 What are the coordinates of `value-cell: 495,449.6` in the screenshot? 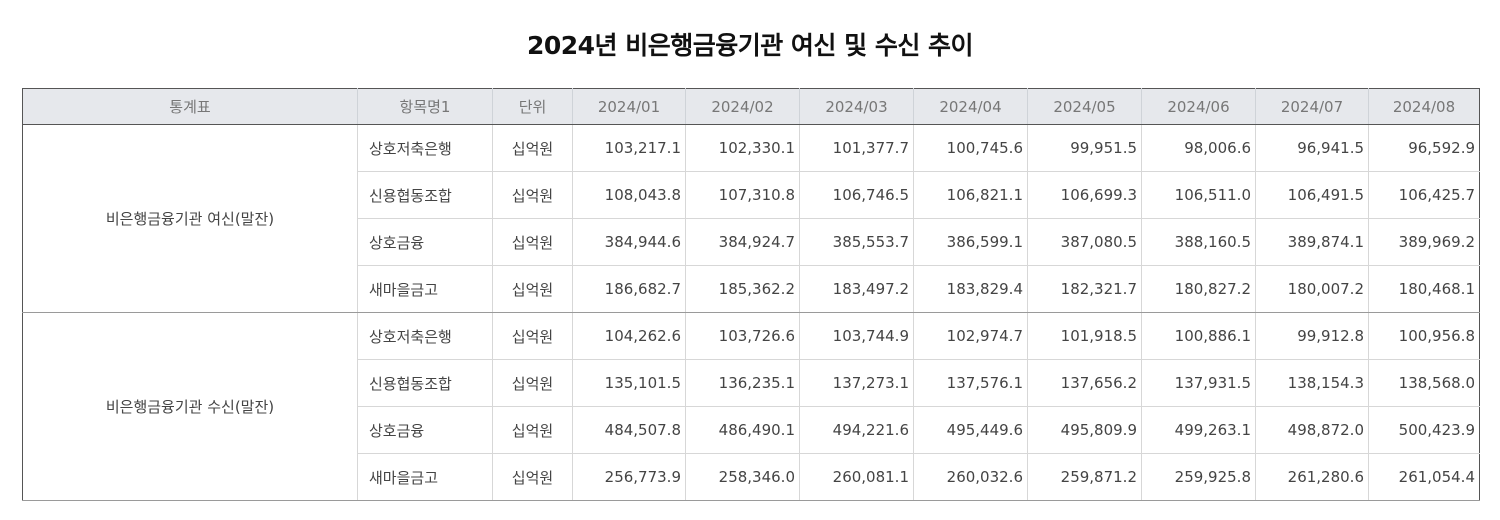 It's located at (970, 430).